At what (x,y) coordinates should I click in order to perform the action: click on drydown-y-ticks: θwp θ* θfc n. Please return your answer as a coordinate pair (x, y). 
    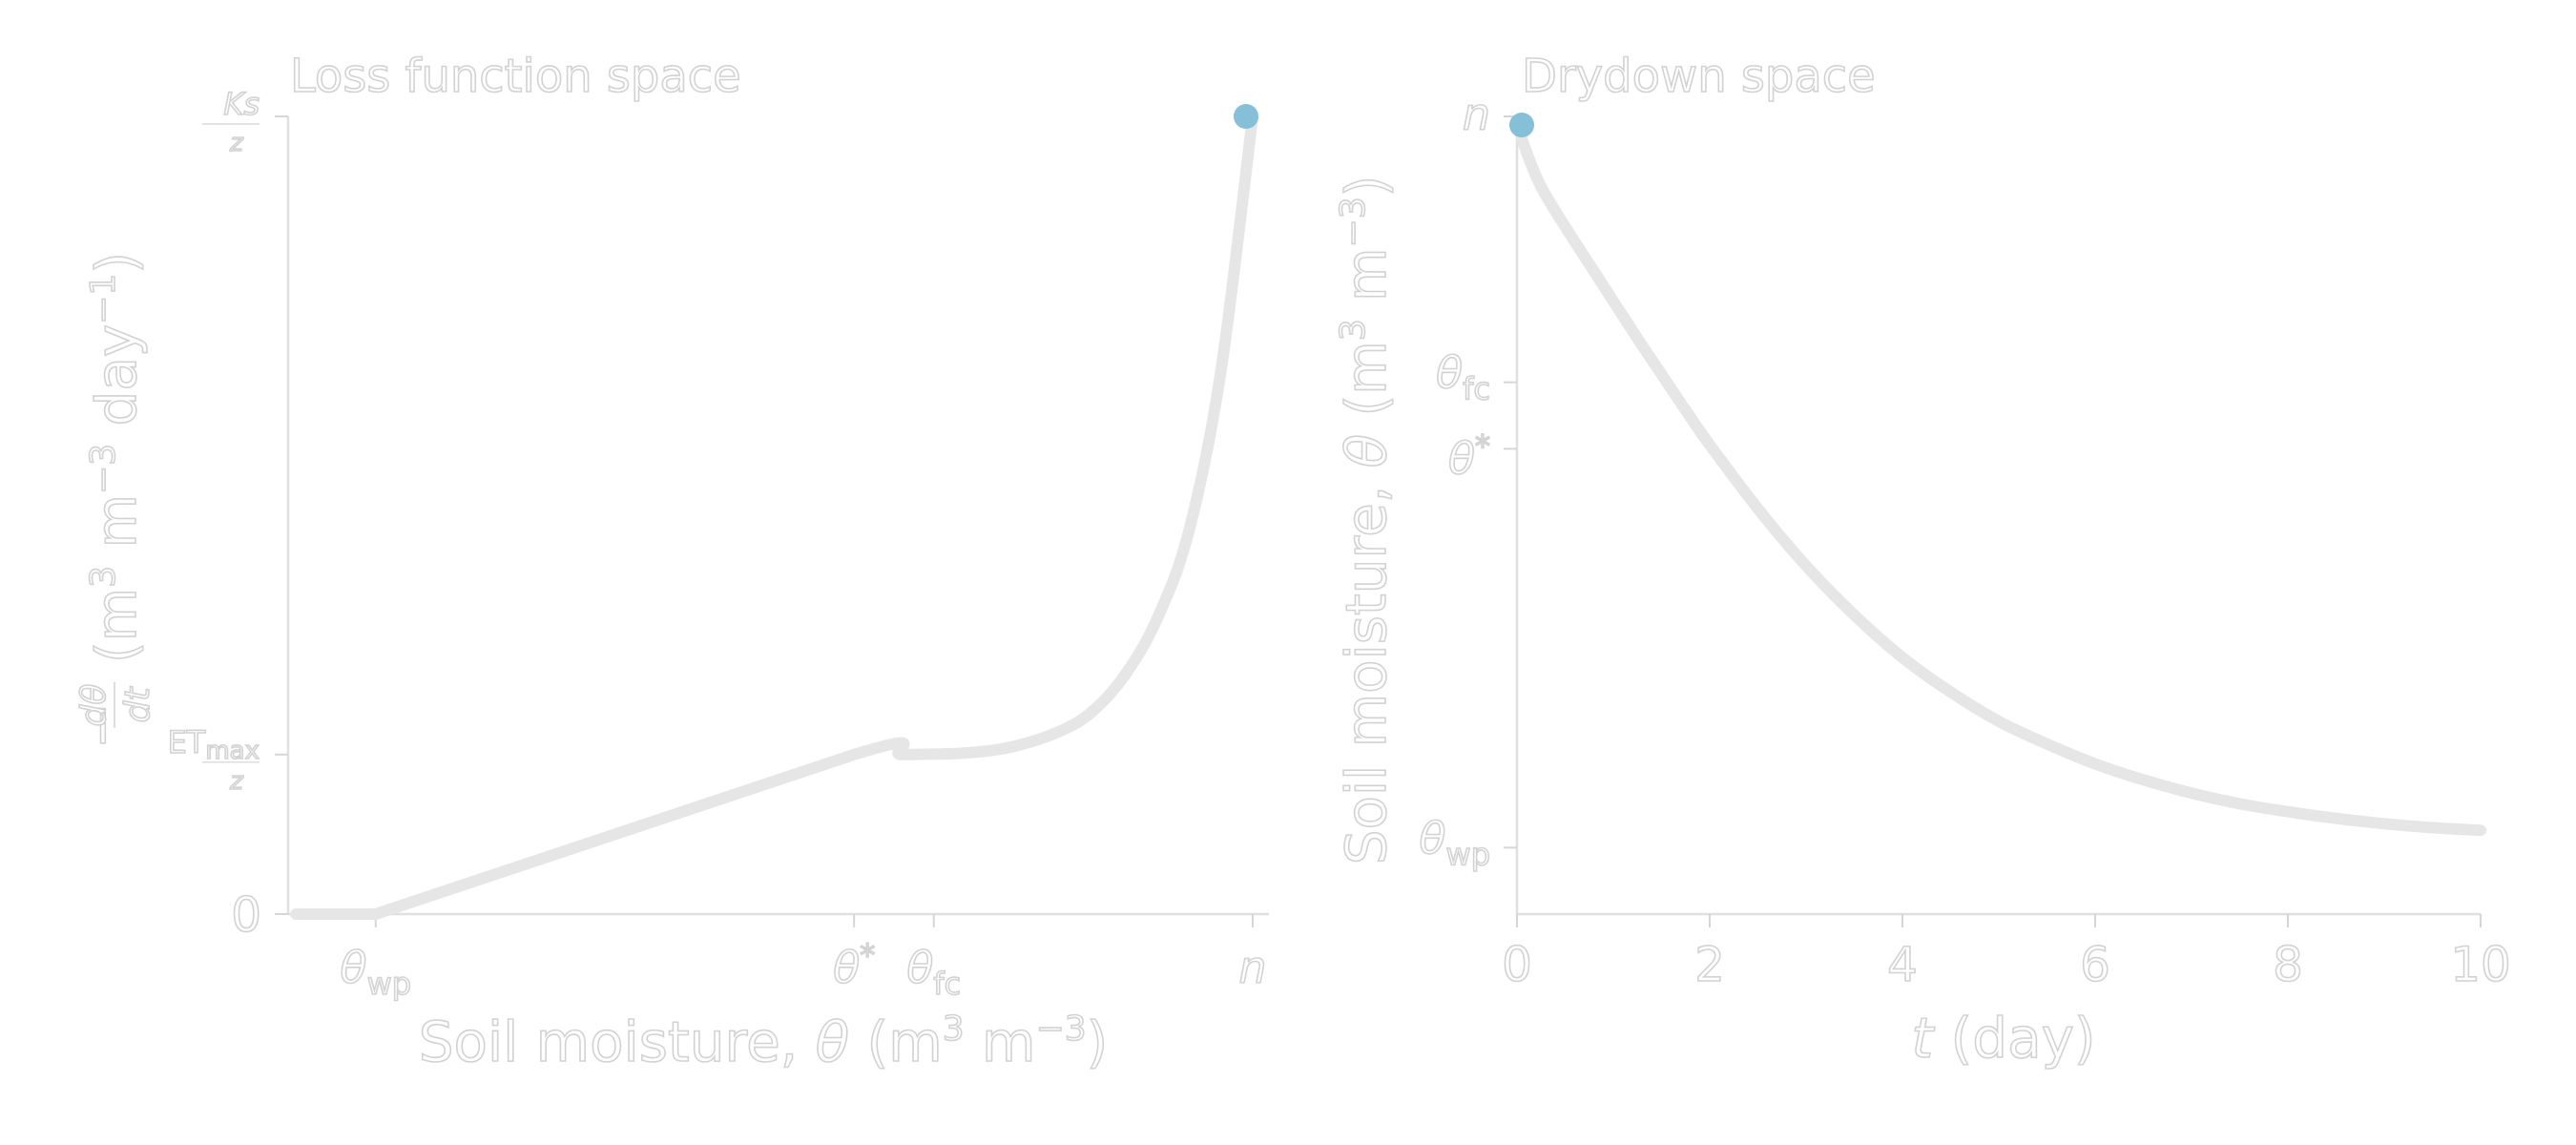
    Looking at the image, I should click on (1468, 481).